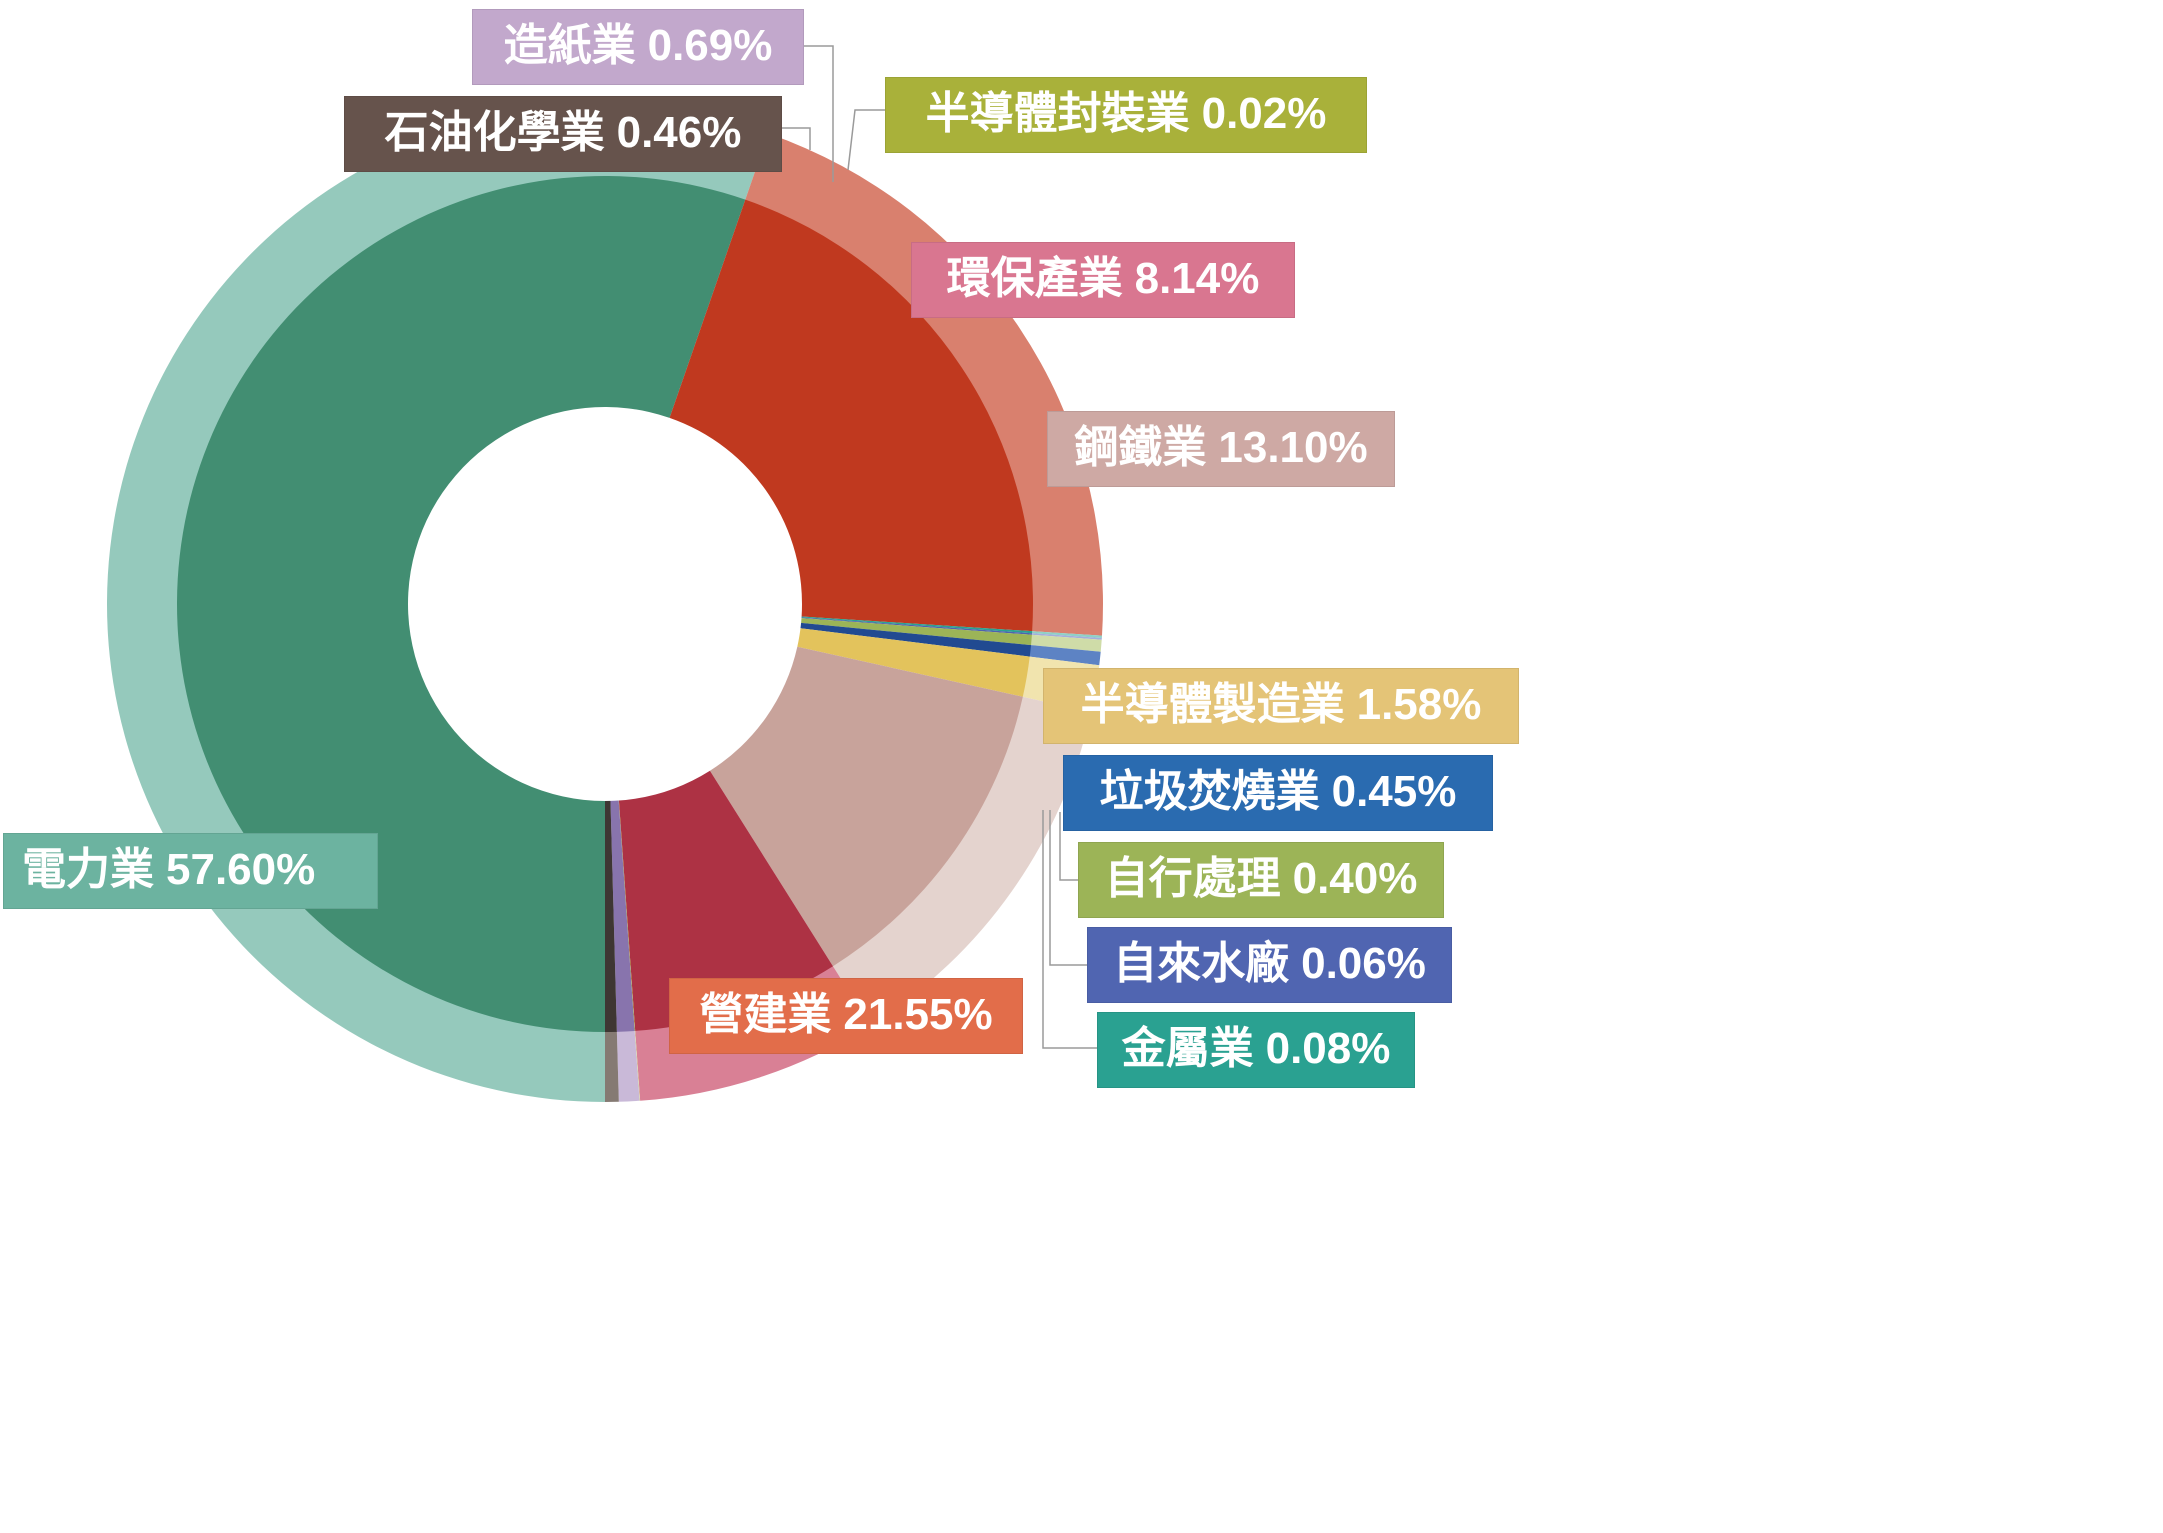  I want to click on label-construction: 營建業 21.55%, so click(846, 1016).